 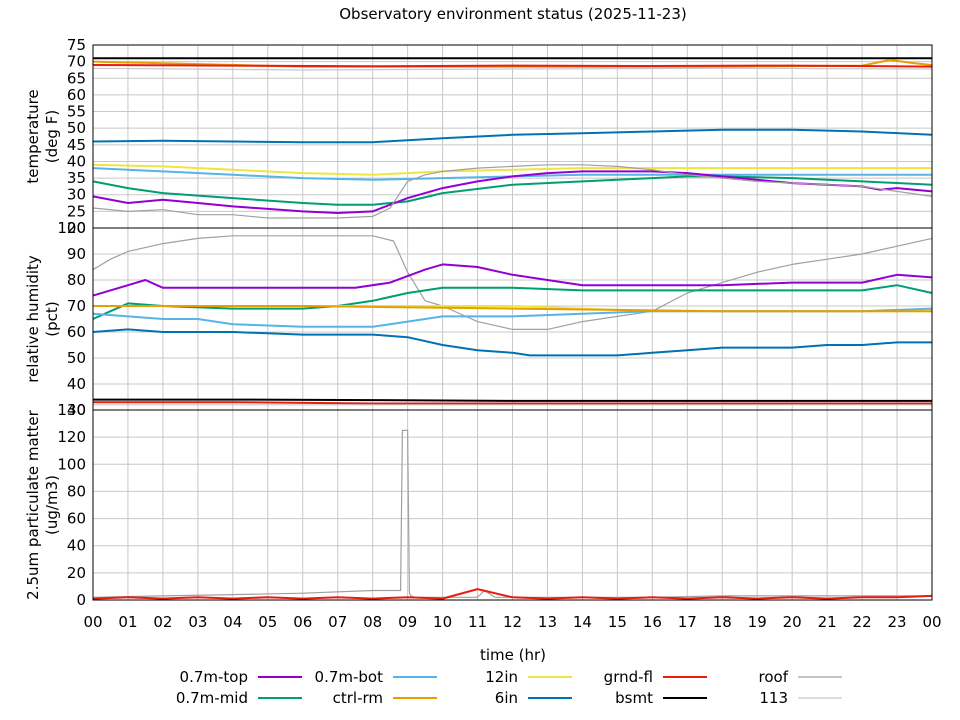 What do you see at coordinates (501, 677) in the screenshot?
I see `legend-label: 12in` at bounding box center [501, 677].